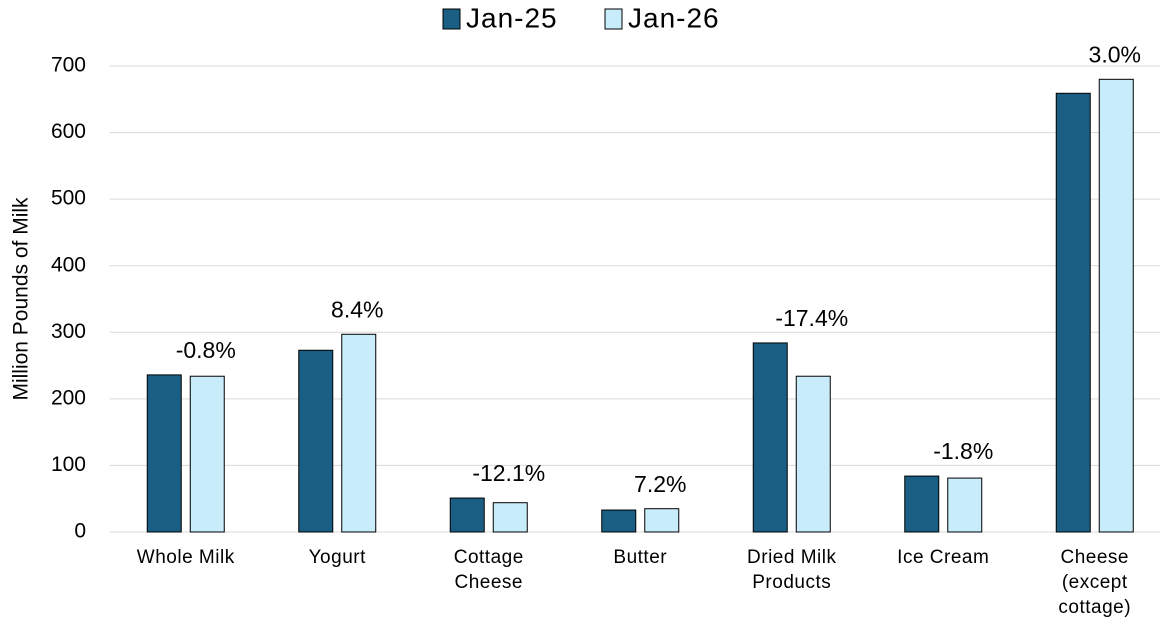  Describe the element at coordinates (68, 397) in the screenshot. I see `y-tick-label: 200` at that location.